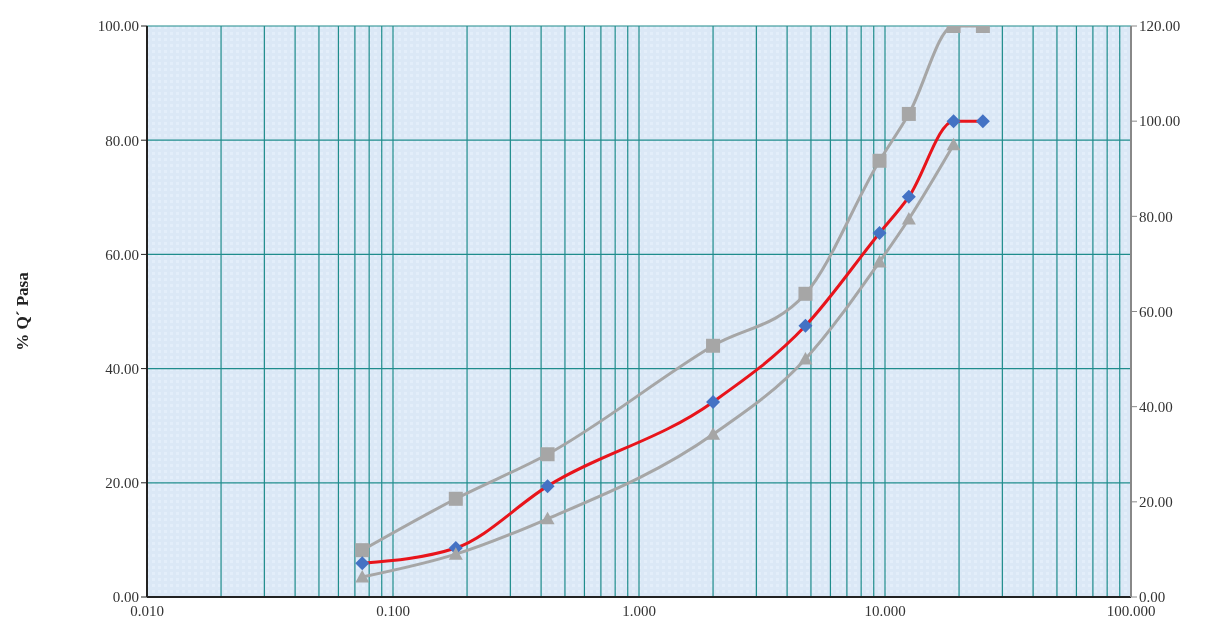 The width and height of the screenshot is (1215, 631). What do you see at coordinates (118, 26) in the screenshot?
I see `y-tick-label: 100.00` at bounding box center [118, 26].